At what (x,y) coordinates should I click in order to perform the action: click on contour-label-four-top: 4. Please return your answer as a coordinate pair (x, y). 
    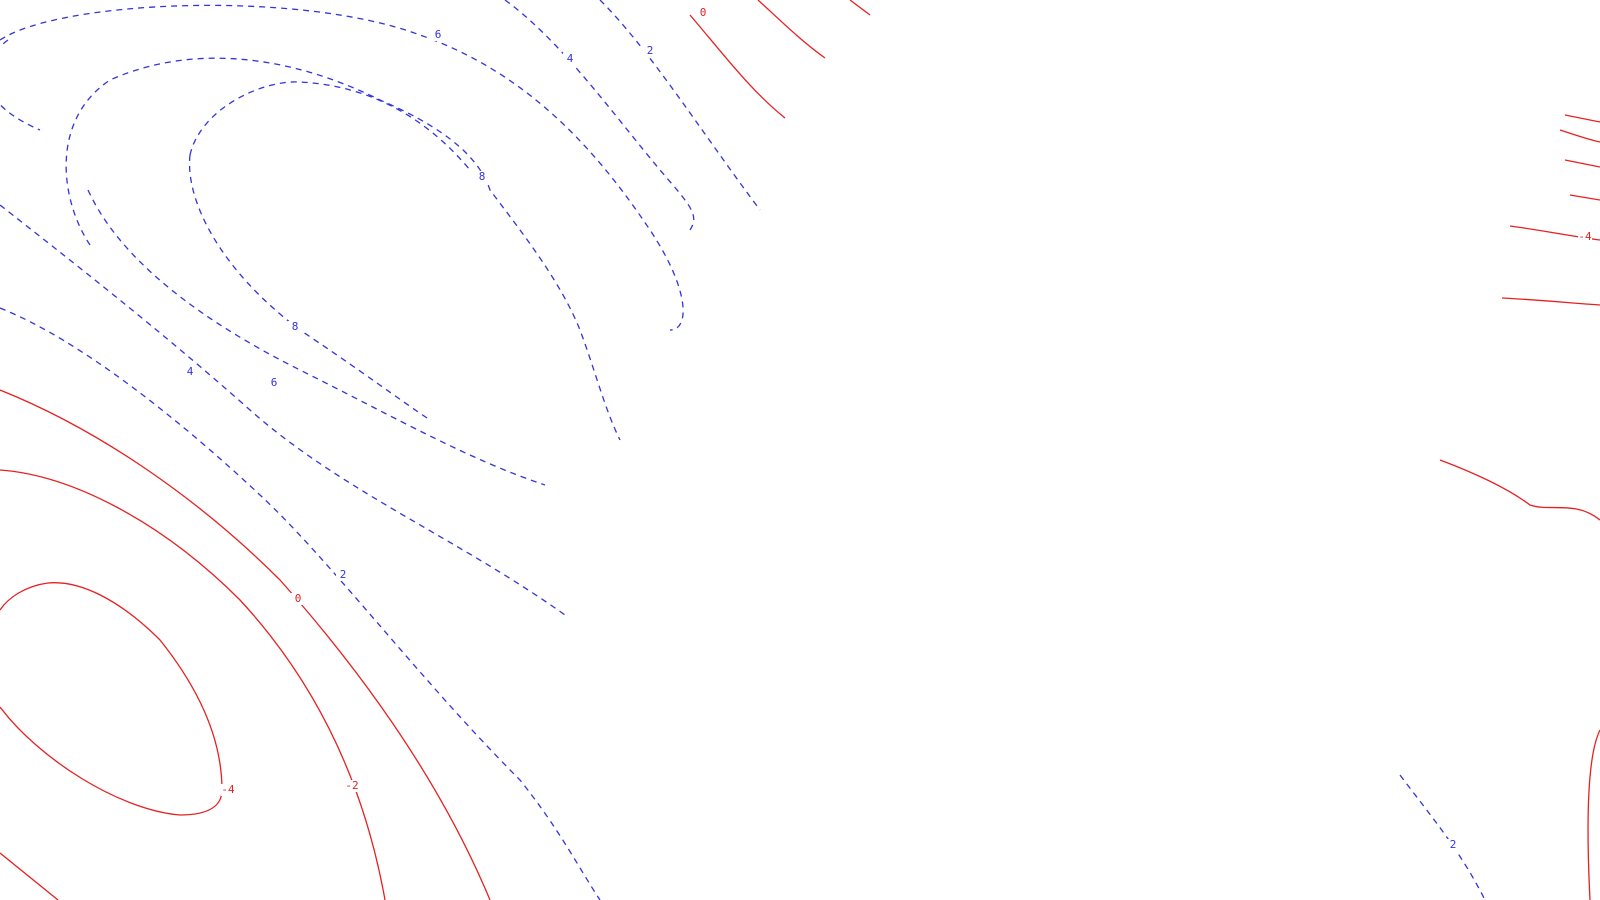
    Looking at the image, I should click on (570, 58).